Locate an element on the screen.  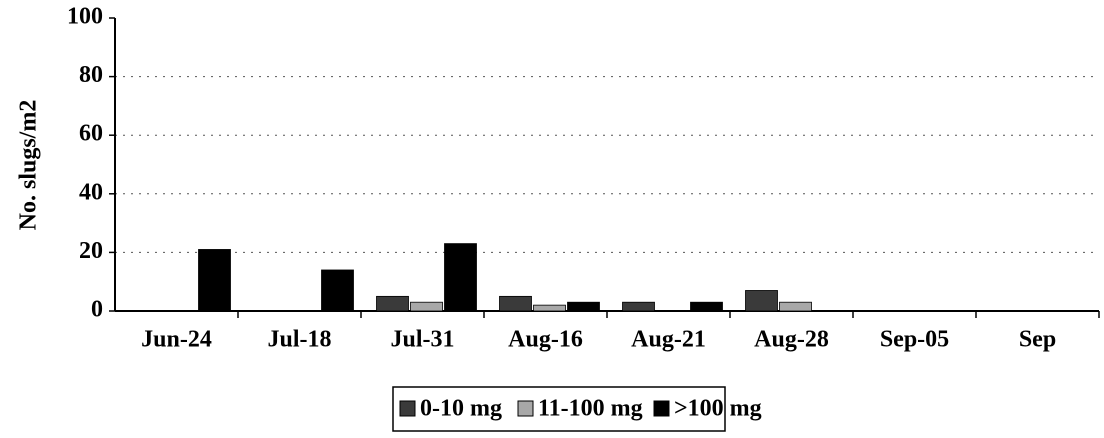
x-tick-label: Aug-21 is located at coordinates (668, 340).